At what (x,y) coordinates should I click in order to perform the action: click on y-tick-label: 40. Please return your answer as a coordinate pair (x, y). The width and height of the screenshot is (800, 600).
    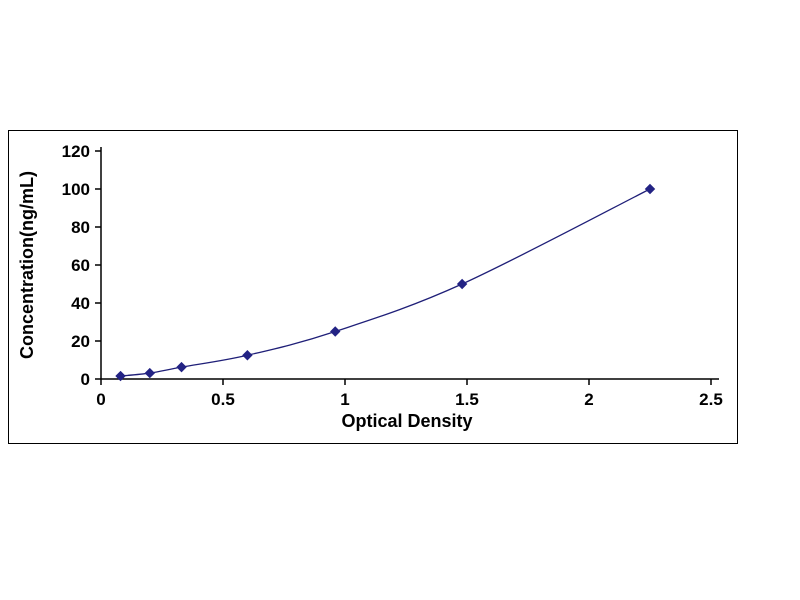
    Looking at the image, I should click on (80, 303).